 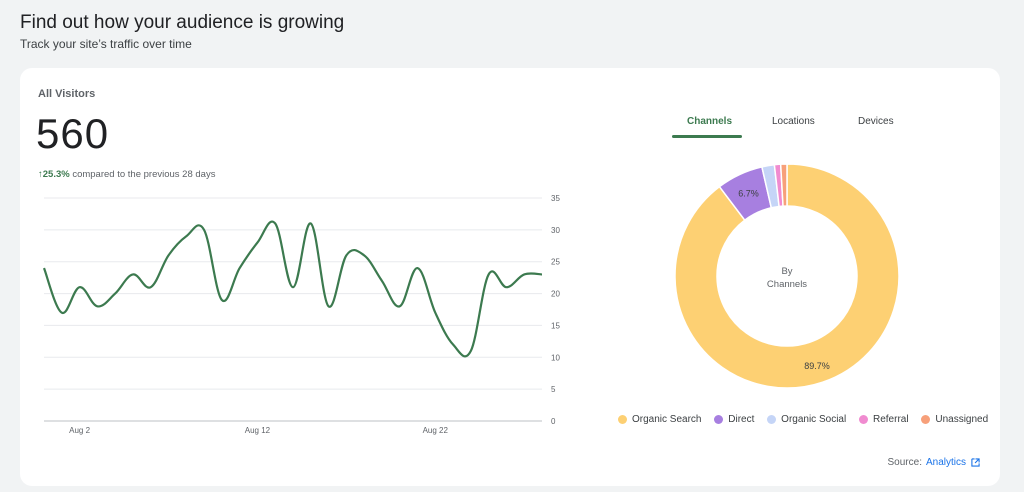 What do you see at coordinates (258, 430) in the screenshot?
I see `x-tick-label: Aug 12` at bounding box center [258, 430].